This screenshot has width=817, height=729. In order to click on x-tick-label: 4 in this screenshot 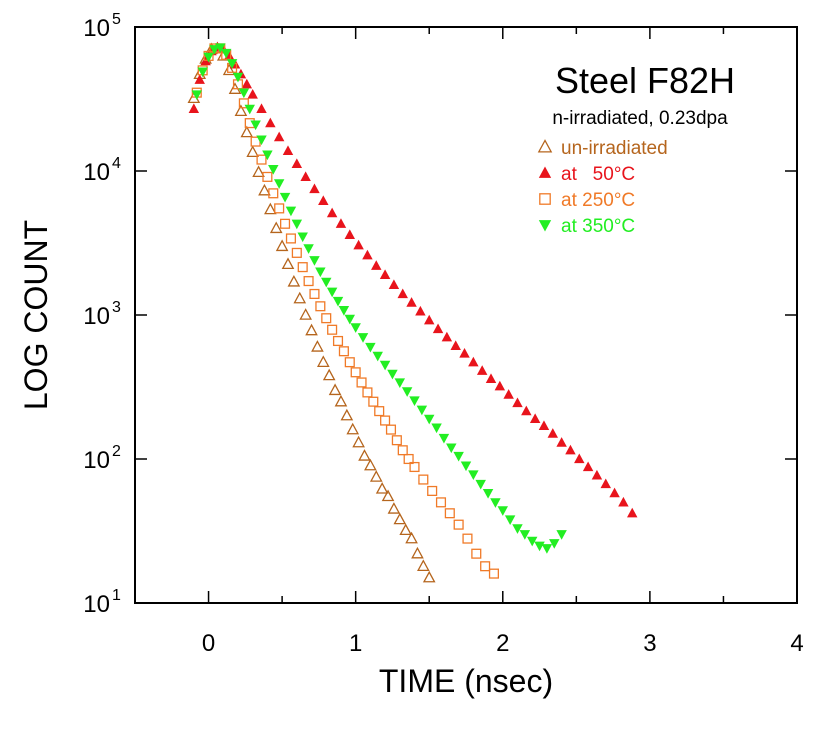, I will do `click(796, 643)`.